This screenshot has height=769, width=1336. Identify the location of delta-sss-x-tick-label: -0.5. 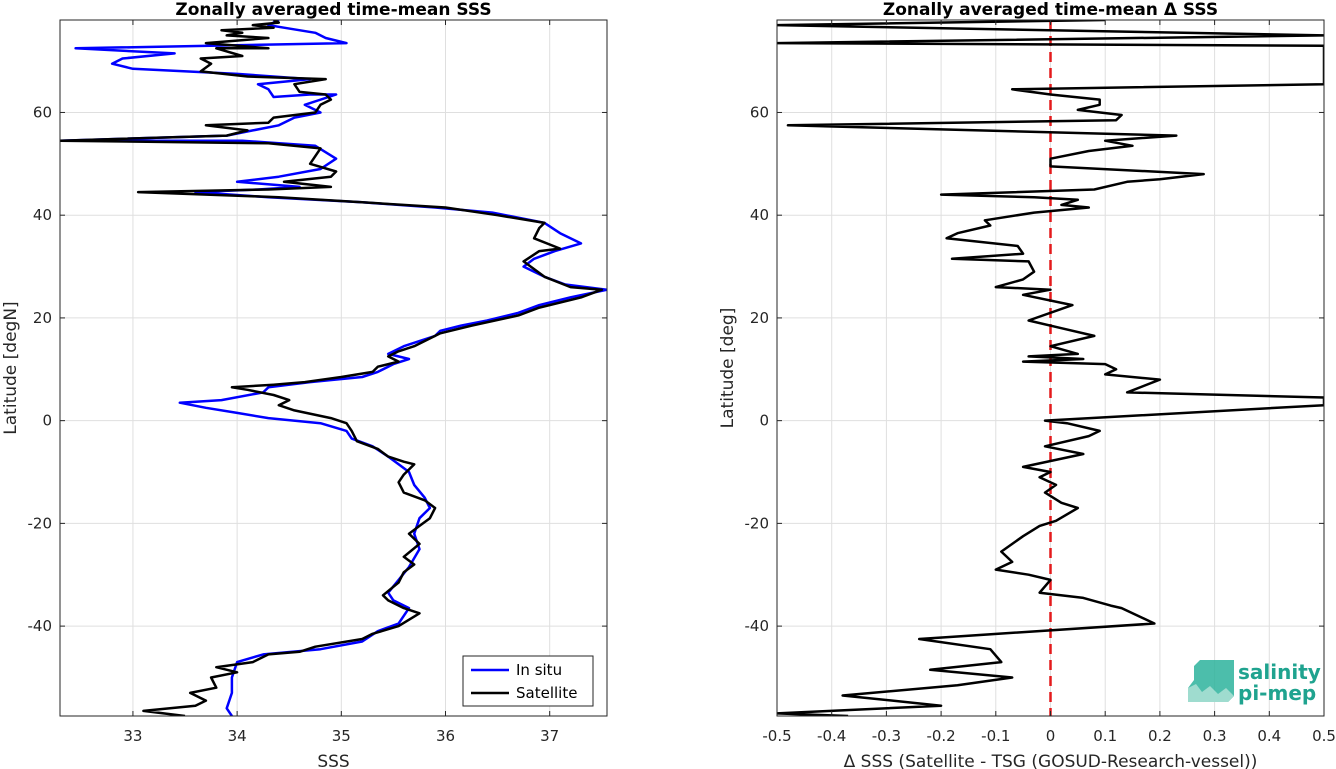
(776, 736).